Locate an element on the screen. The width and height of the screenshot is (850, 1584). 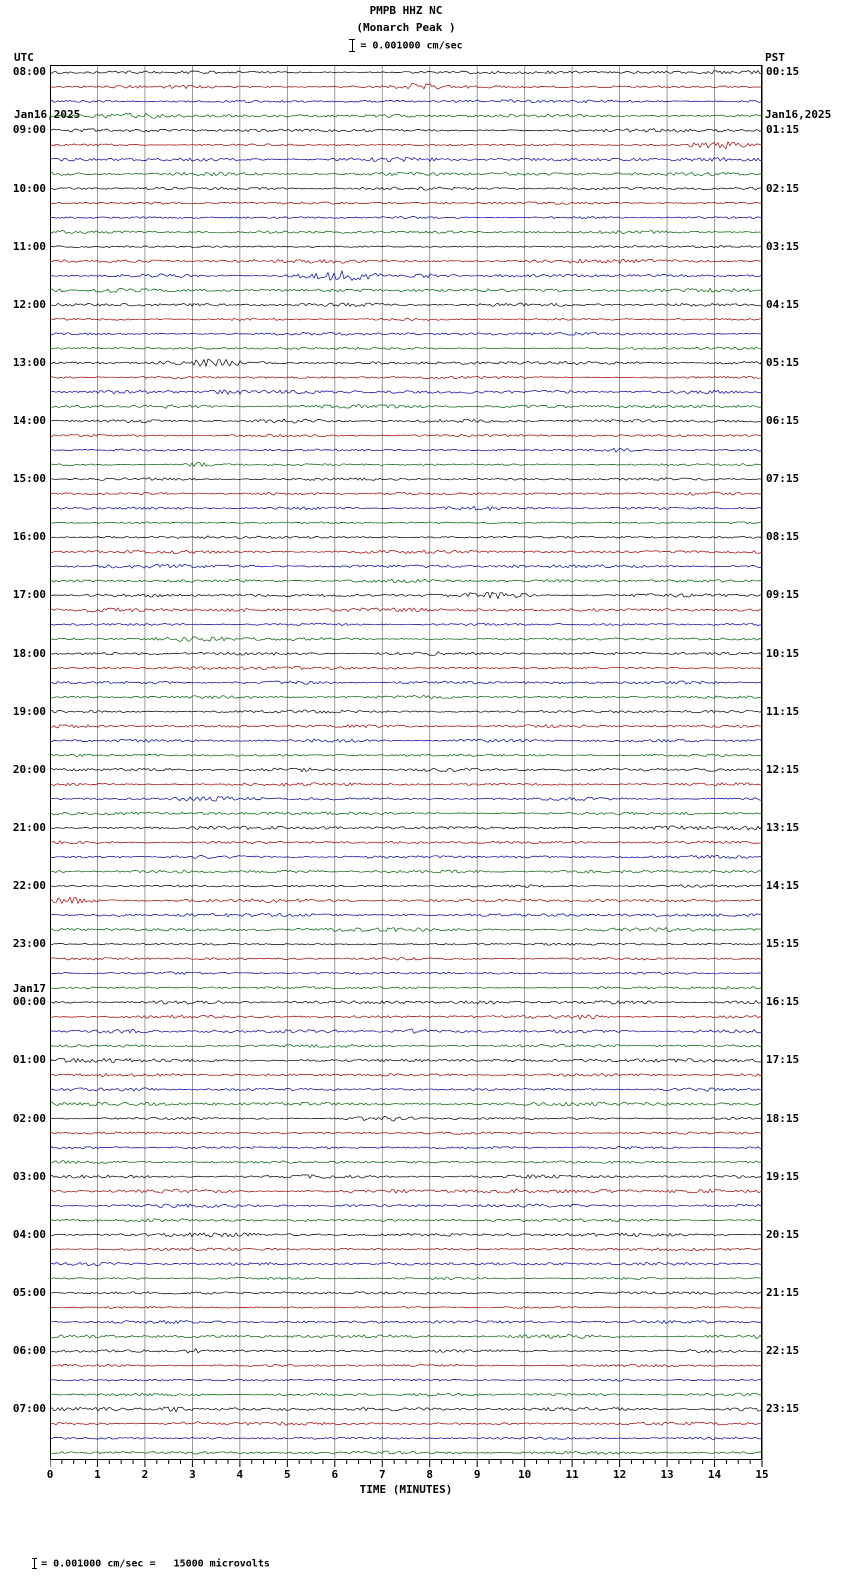
x-tick-label: 0 is located at coordinates (50, 1474).